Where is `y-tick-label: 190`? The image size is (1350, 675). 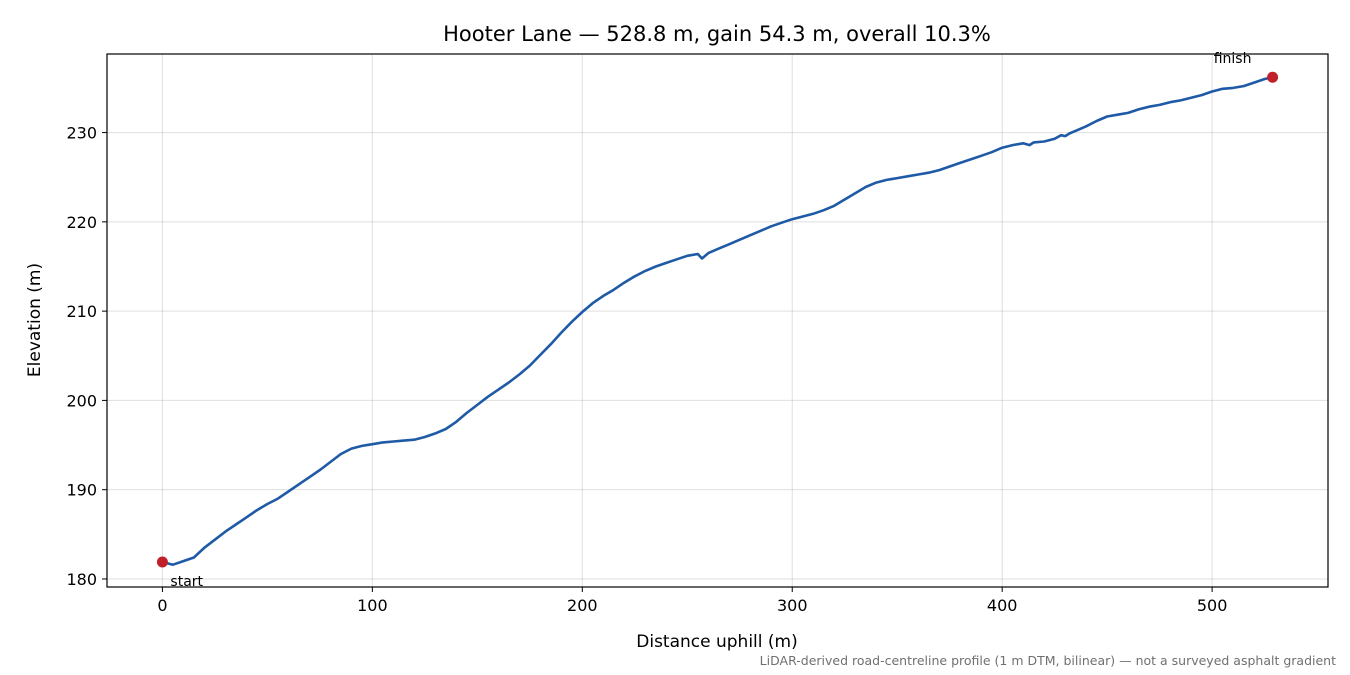 y-tick-label: 190 is located at coordinates (81, 490).